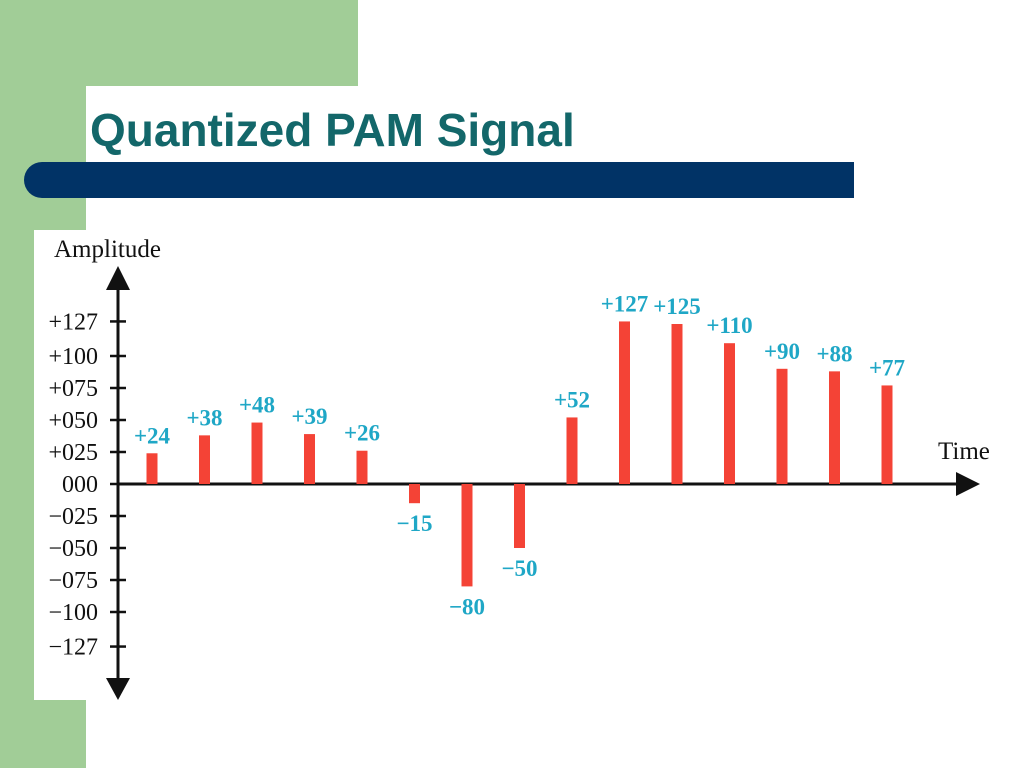 This screenshot has height=768, width=1024. I want to click on data-label: +26, so click(362, 433).